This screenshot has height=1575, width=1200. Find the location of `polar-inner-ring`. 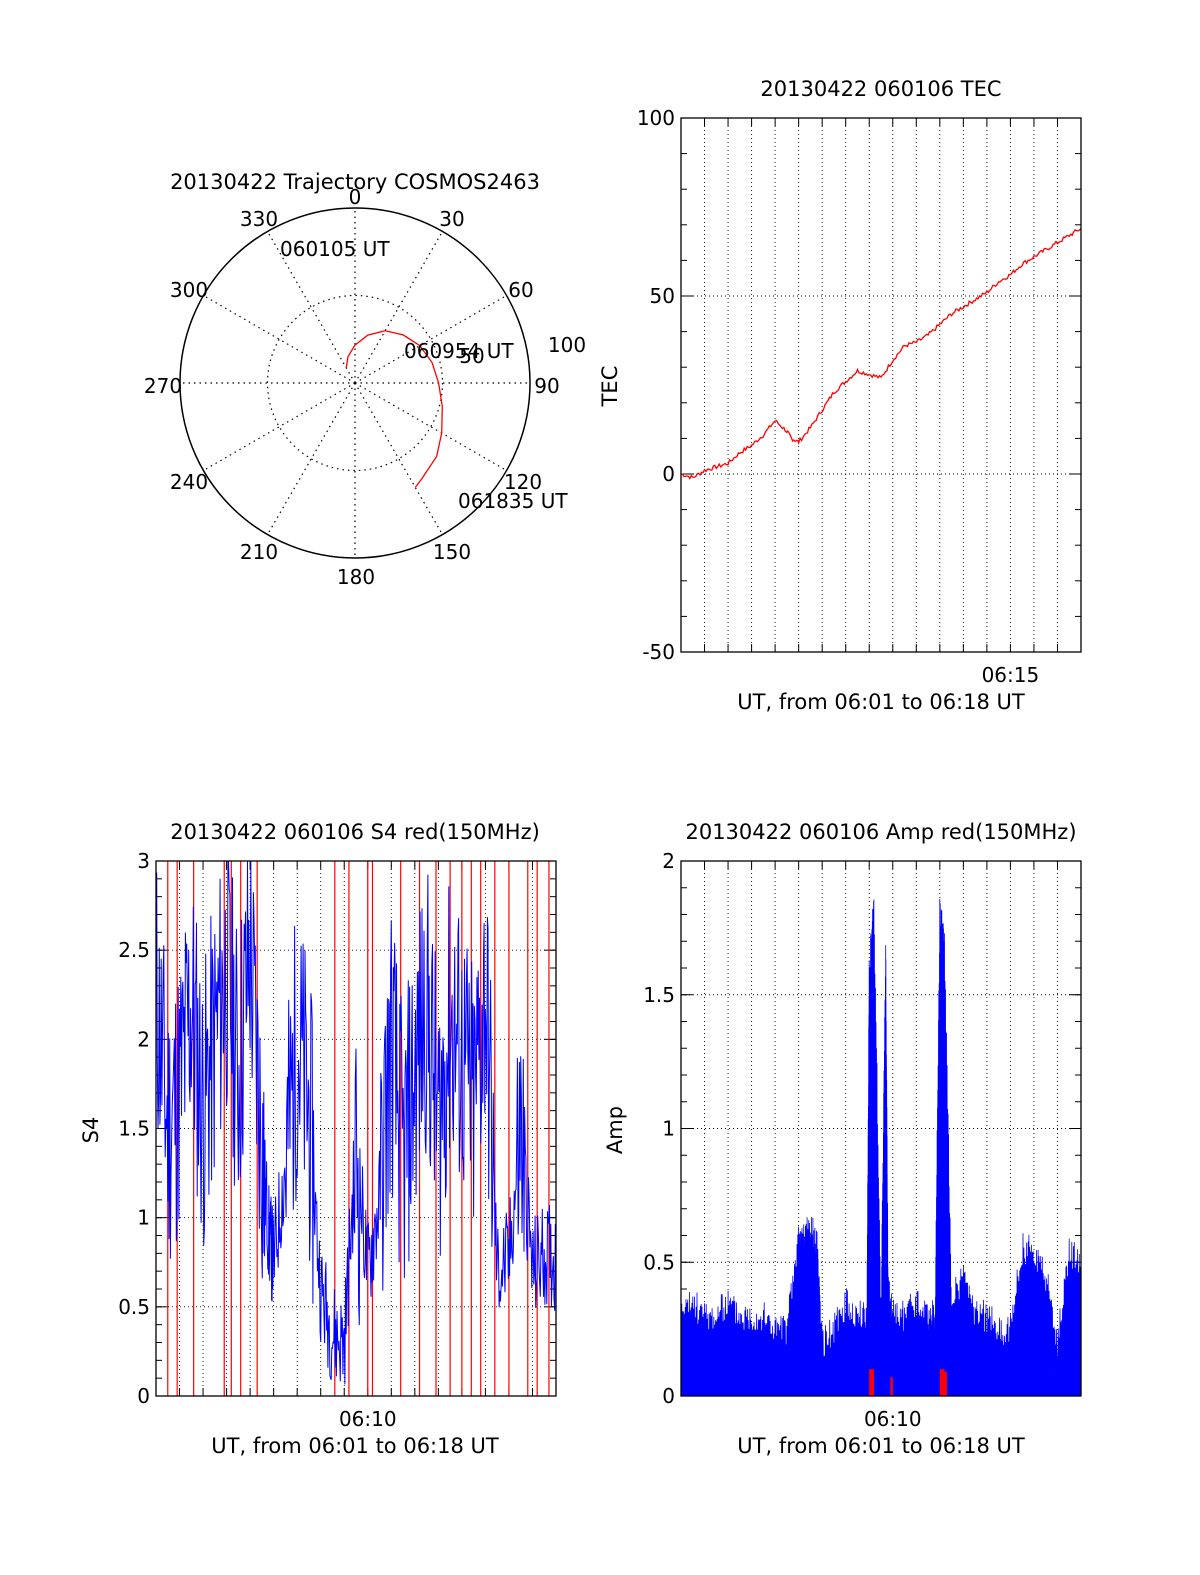

polar-inner-ring is located at coordinates (355, 383).